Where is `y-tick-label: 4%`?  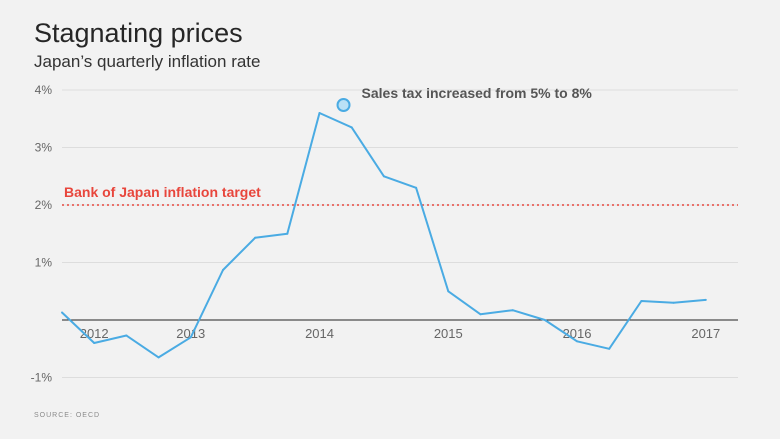
y-tick-label: 4% is located at coordinates (44, 90).